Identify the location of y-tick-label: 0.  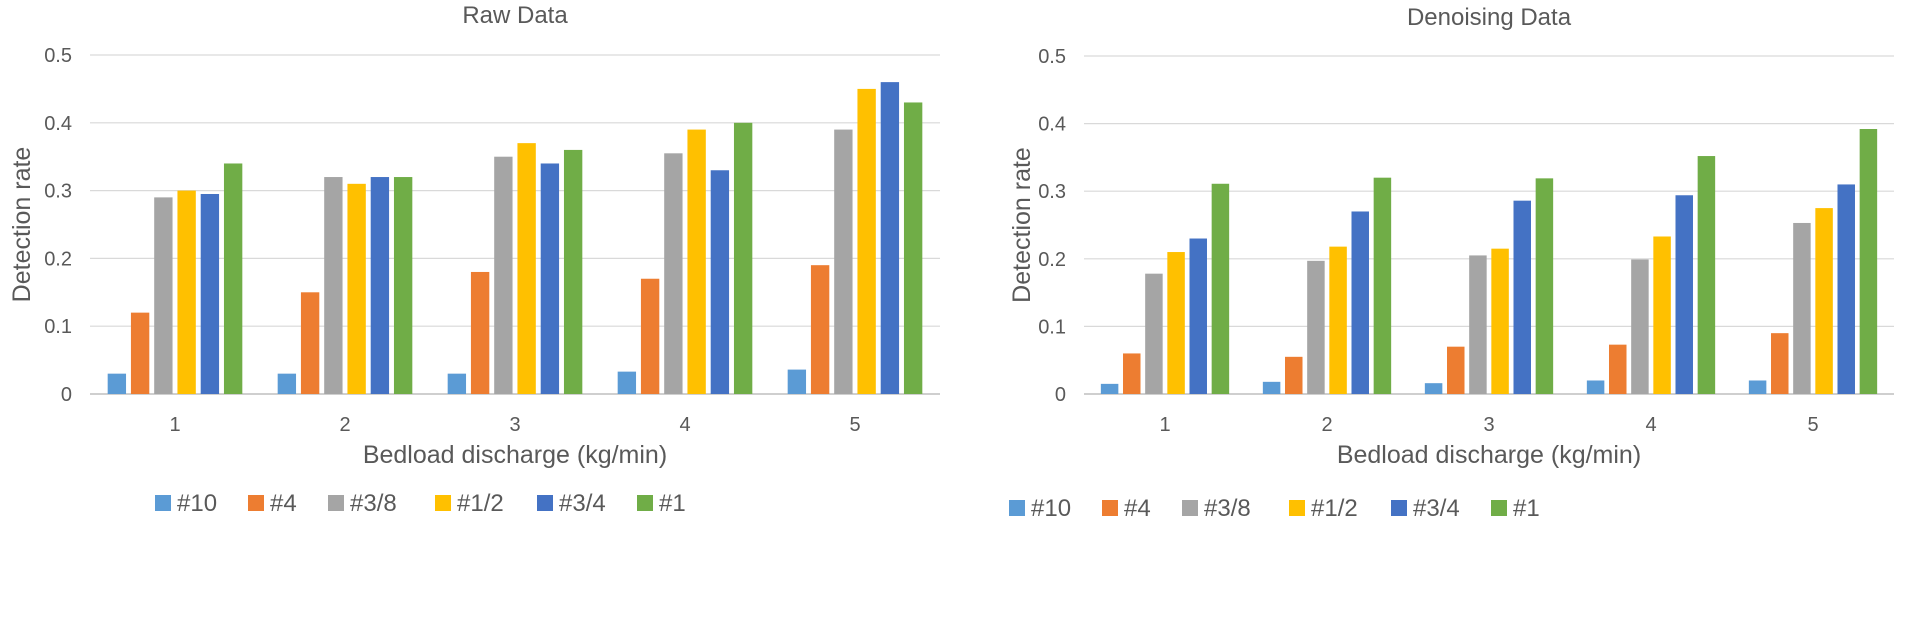
(1060, 395).